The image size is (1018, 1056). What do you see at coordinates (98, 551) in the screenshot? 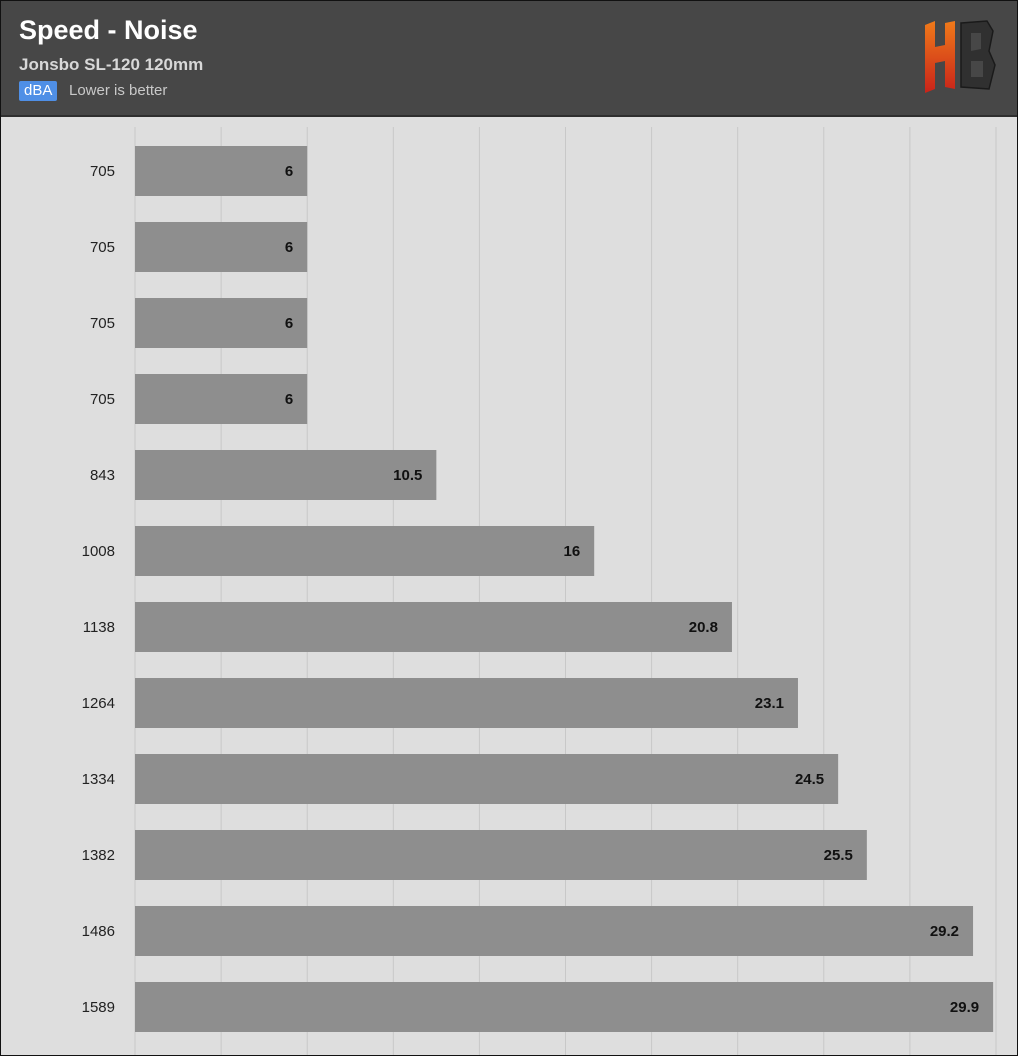
I see `category-label: 1008` at bounding box center [98, 551].